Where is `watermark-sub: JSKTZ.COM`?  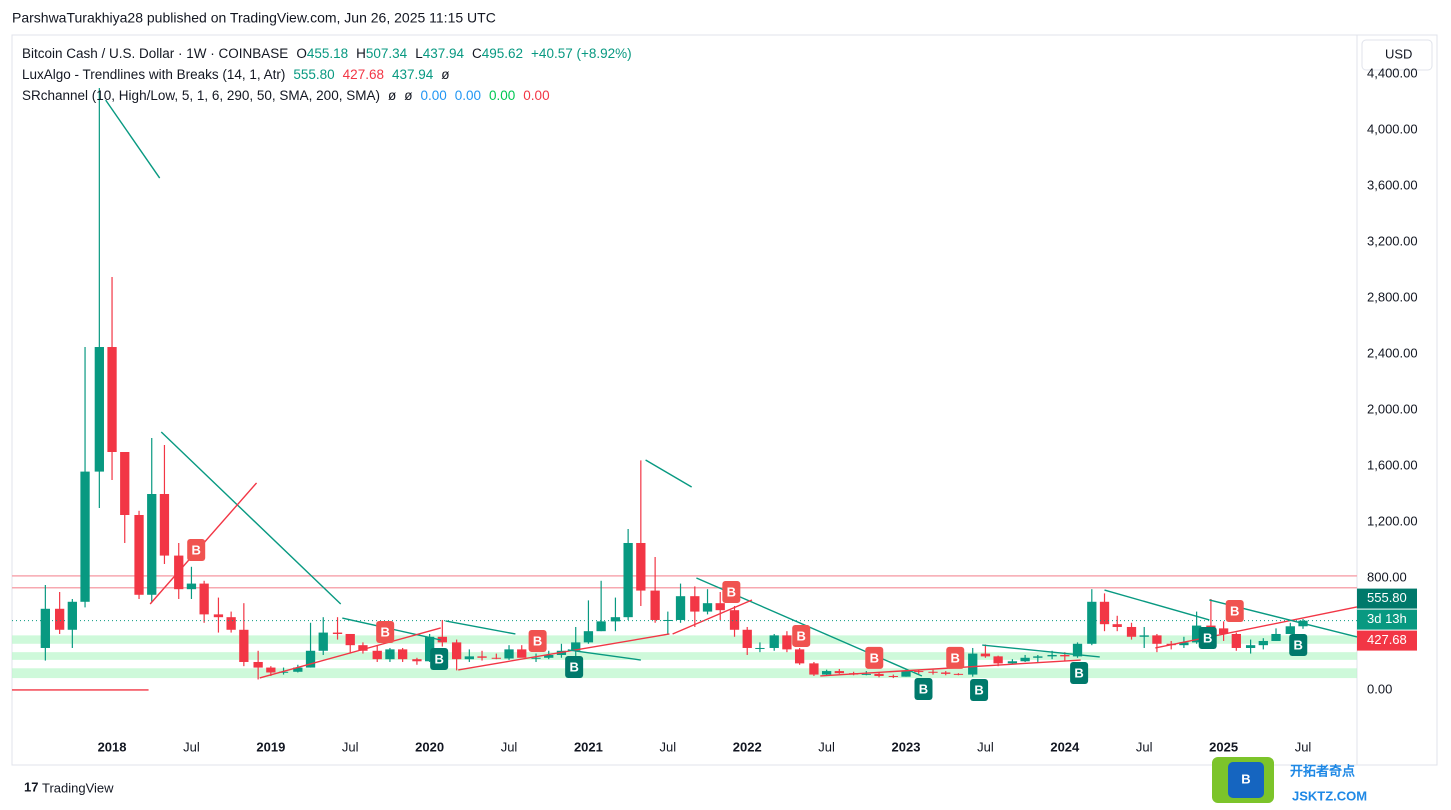 watermark-sub: JSKTZ.COM is located at coordinates (1329, 795).